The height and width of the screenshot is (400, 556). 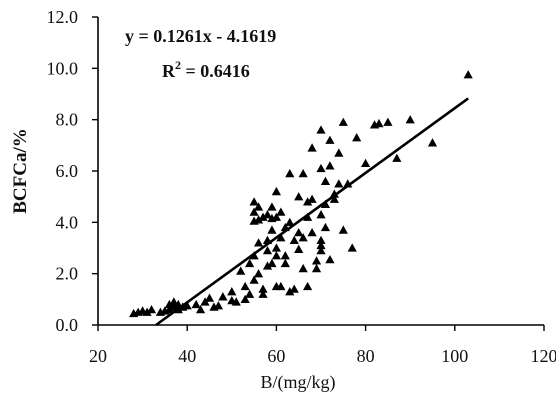 I want to click on x-tick-label: 60, so click(x=276, y=356).